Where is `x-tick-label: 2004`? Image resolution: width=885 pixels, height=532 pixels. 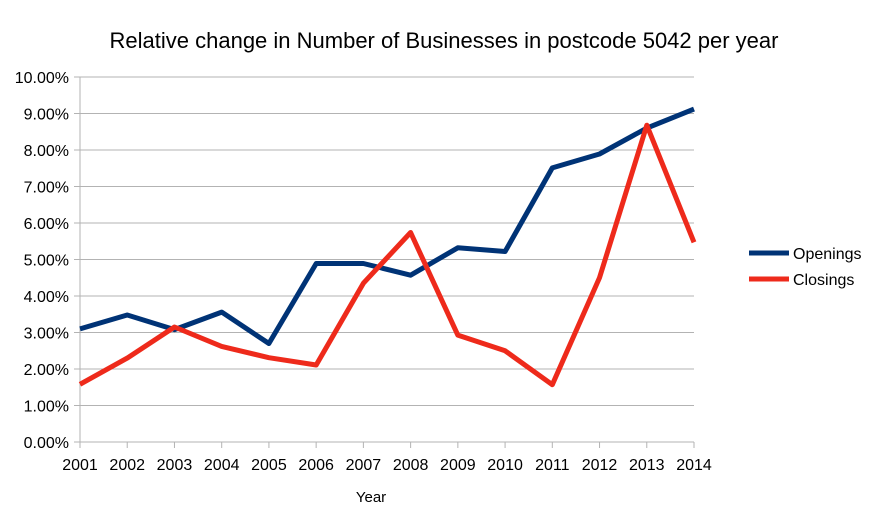 x-tick-label: 2004 is located at coordinates (222, 465).